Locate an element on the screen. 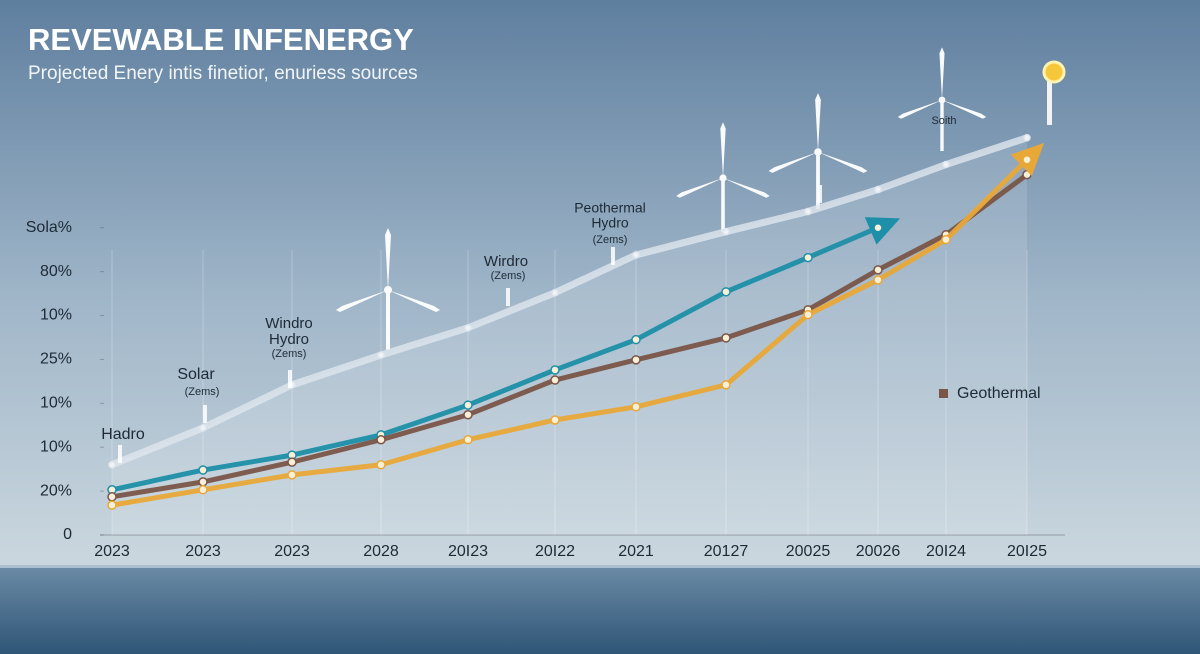  legend-label: Geothermal is located at coordinates (999, 393).